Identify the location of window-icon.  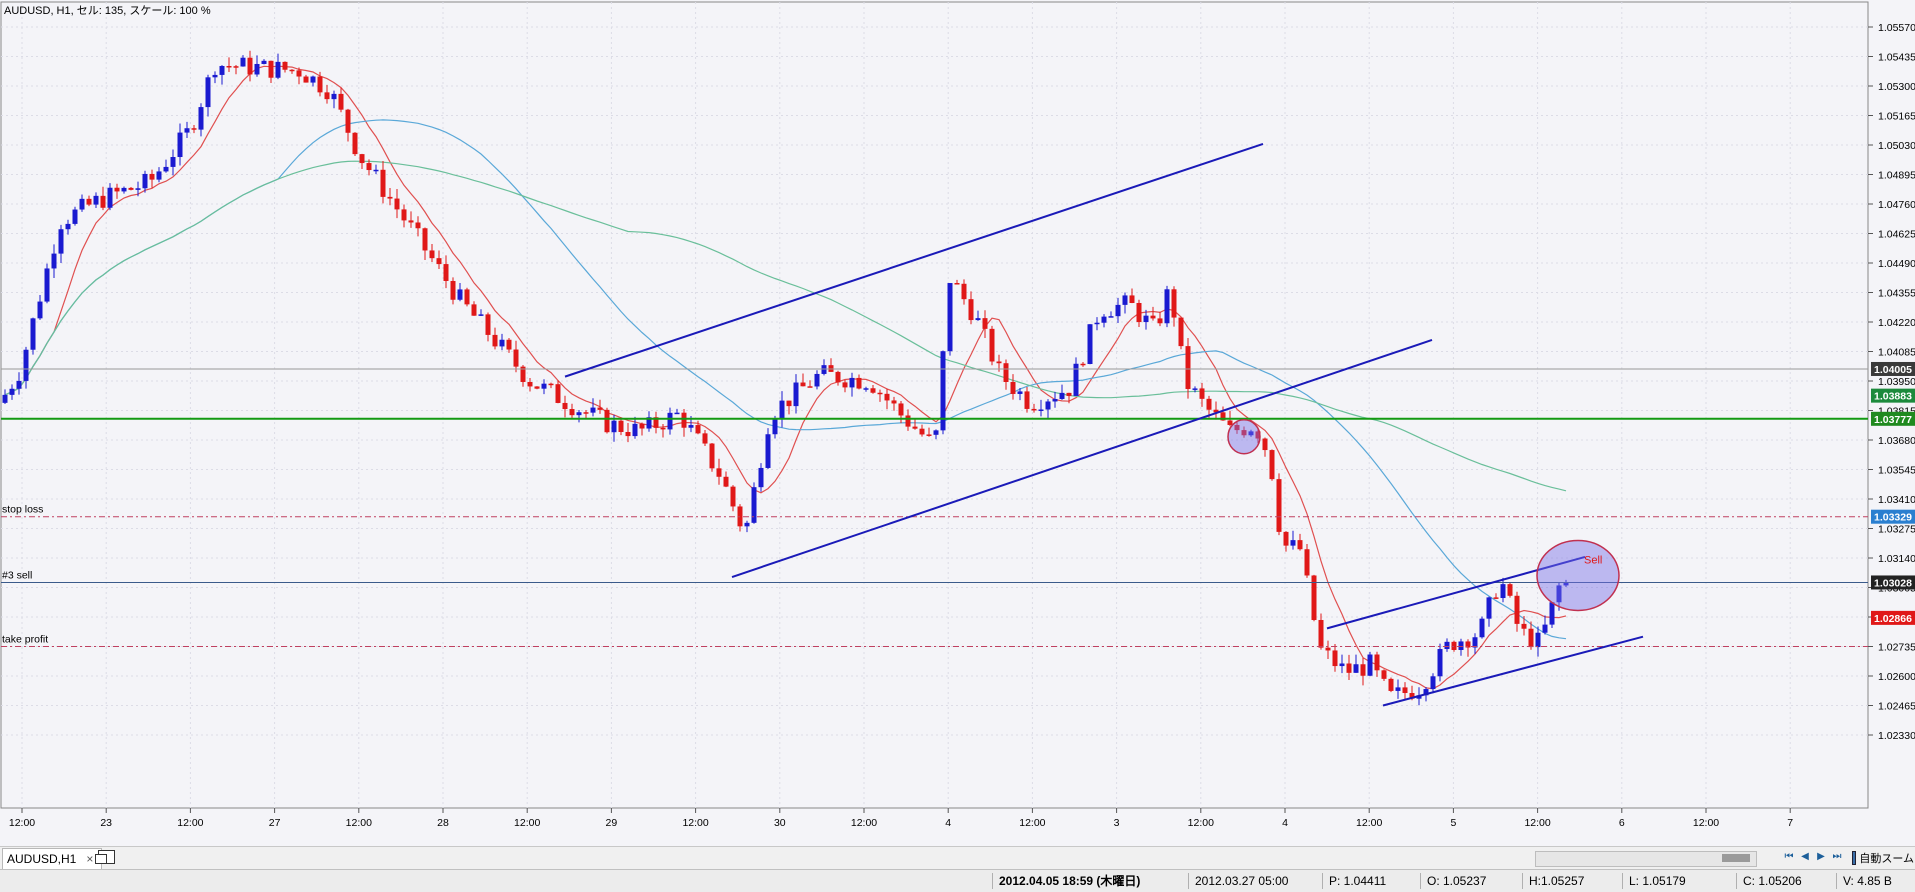
(105, 857).